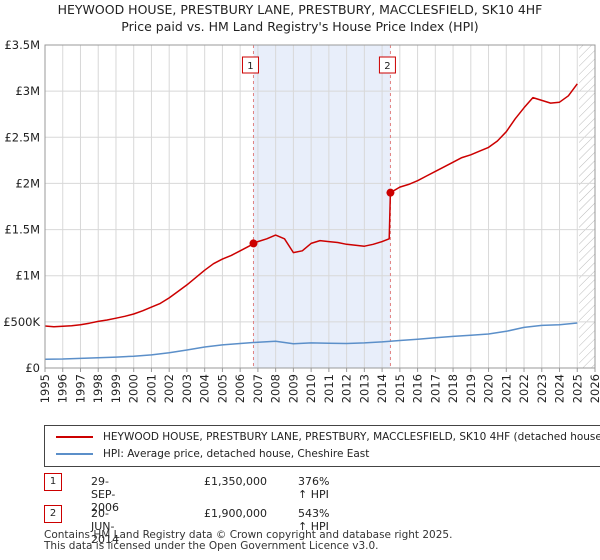 This screenshot has width=600, height=560. I want to click on legend-swatch-property, so click(74, 437).